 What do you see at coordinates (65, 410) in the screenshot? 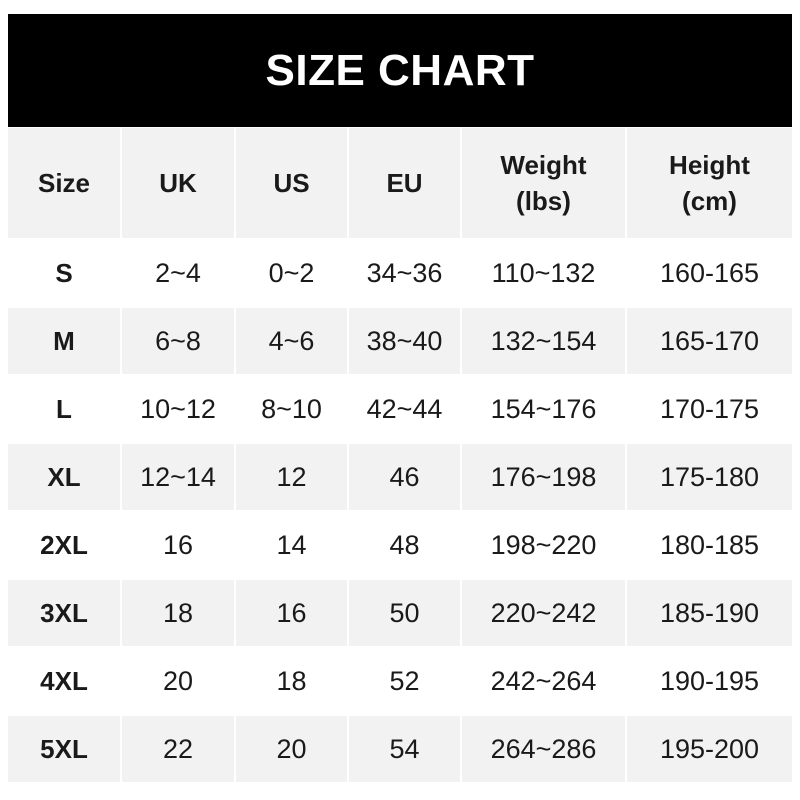
I see `cell-size: L` at bounding box center [65, 410].